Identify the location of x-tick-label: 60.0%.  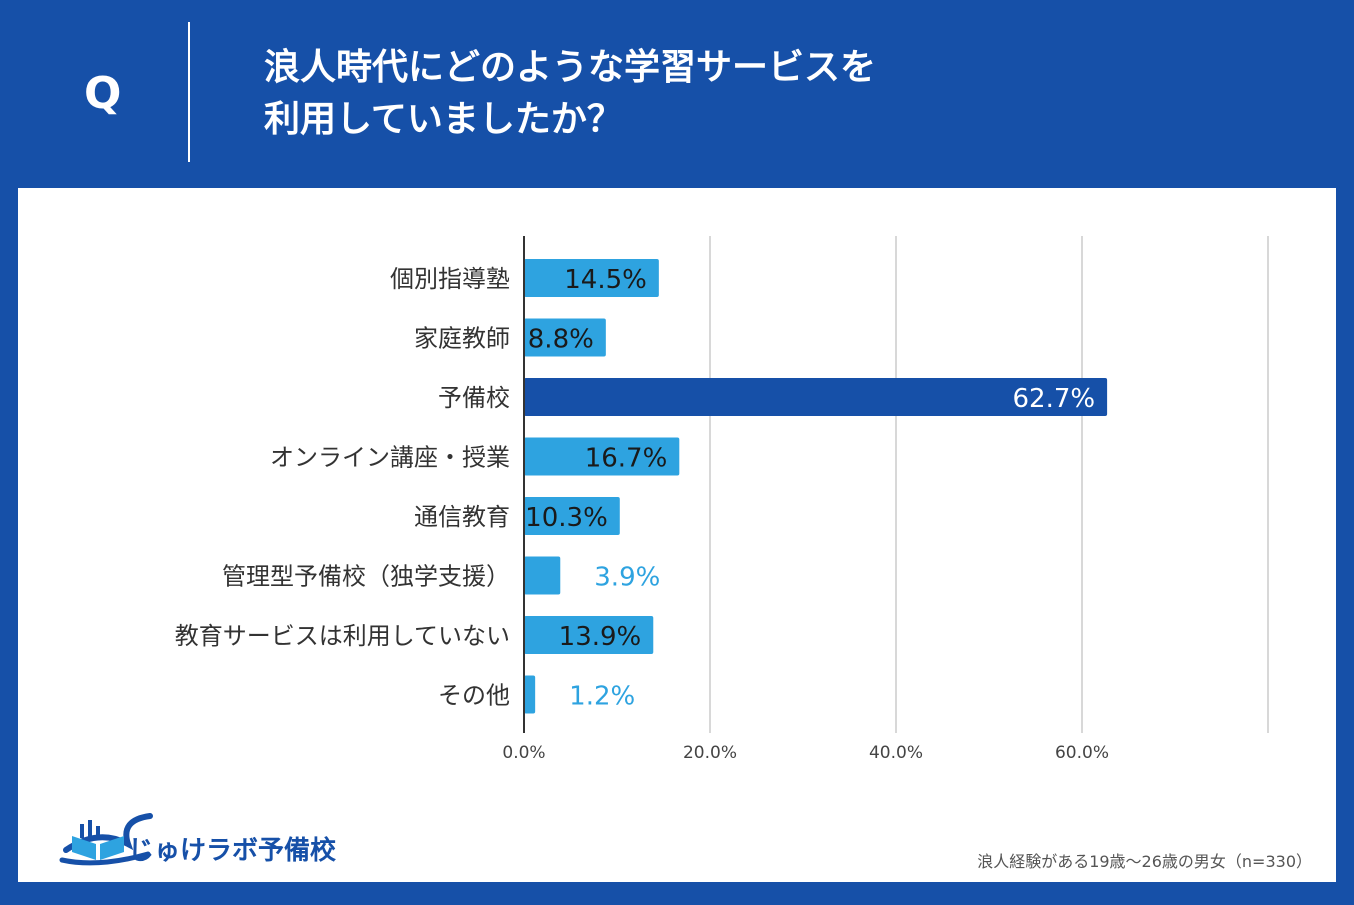
(1082, 753).